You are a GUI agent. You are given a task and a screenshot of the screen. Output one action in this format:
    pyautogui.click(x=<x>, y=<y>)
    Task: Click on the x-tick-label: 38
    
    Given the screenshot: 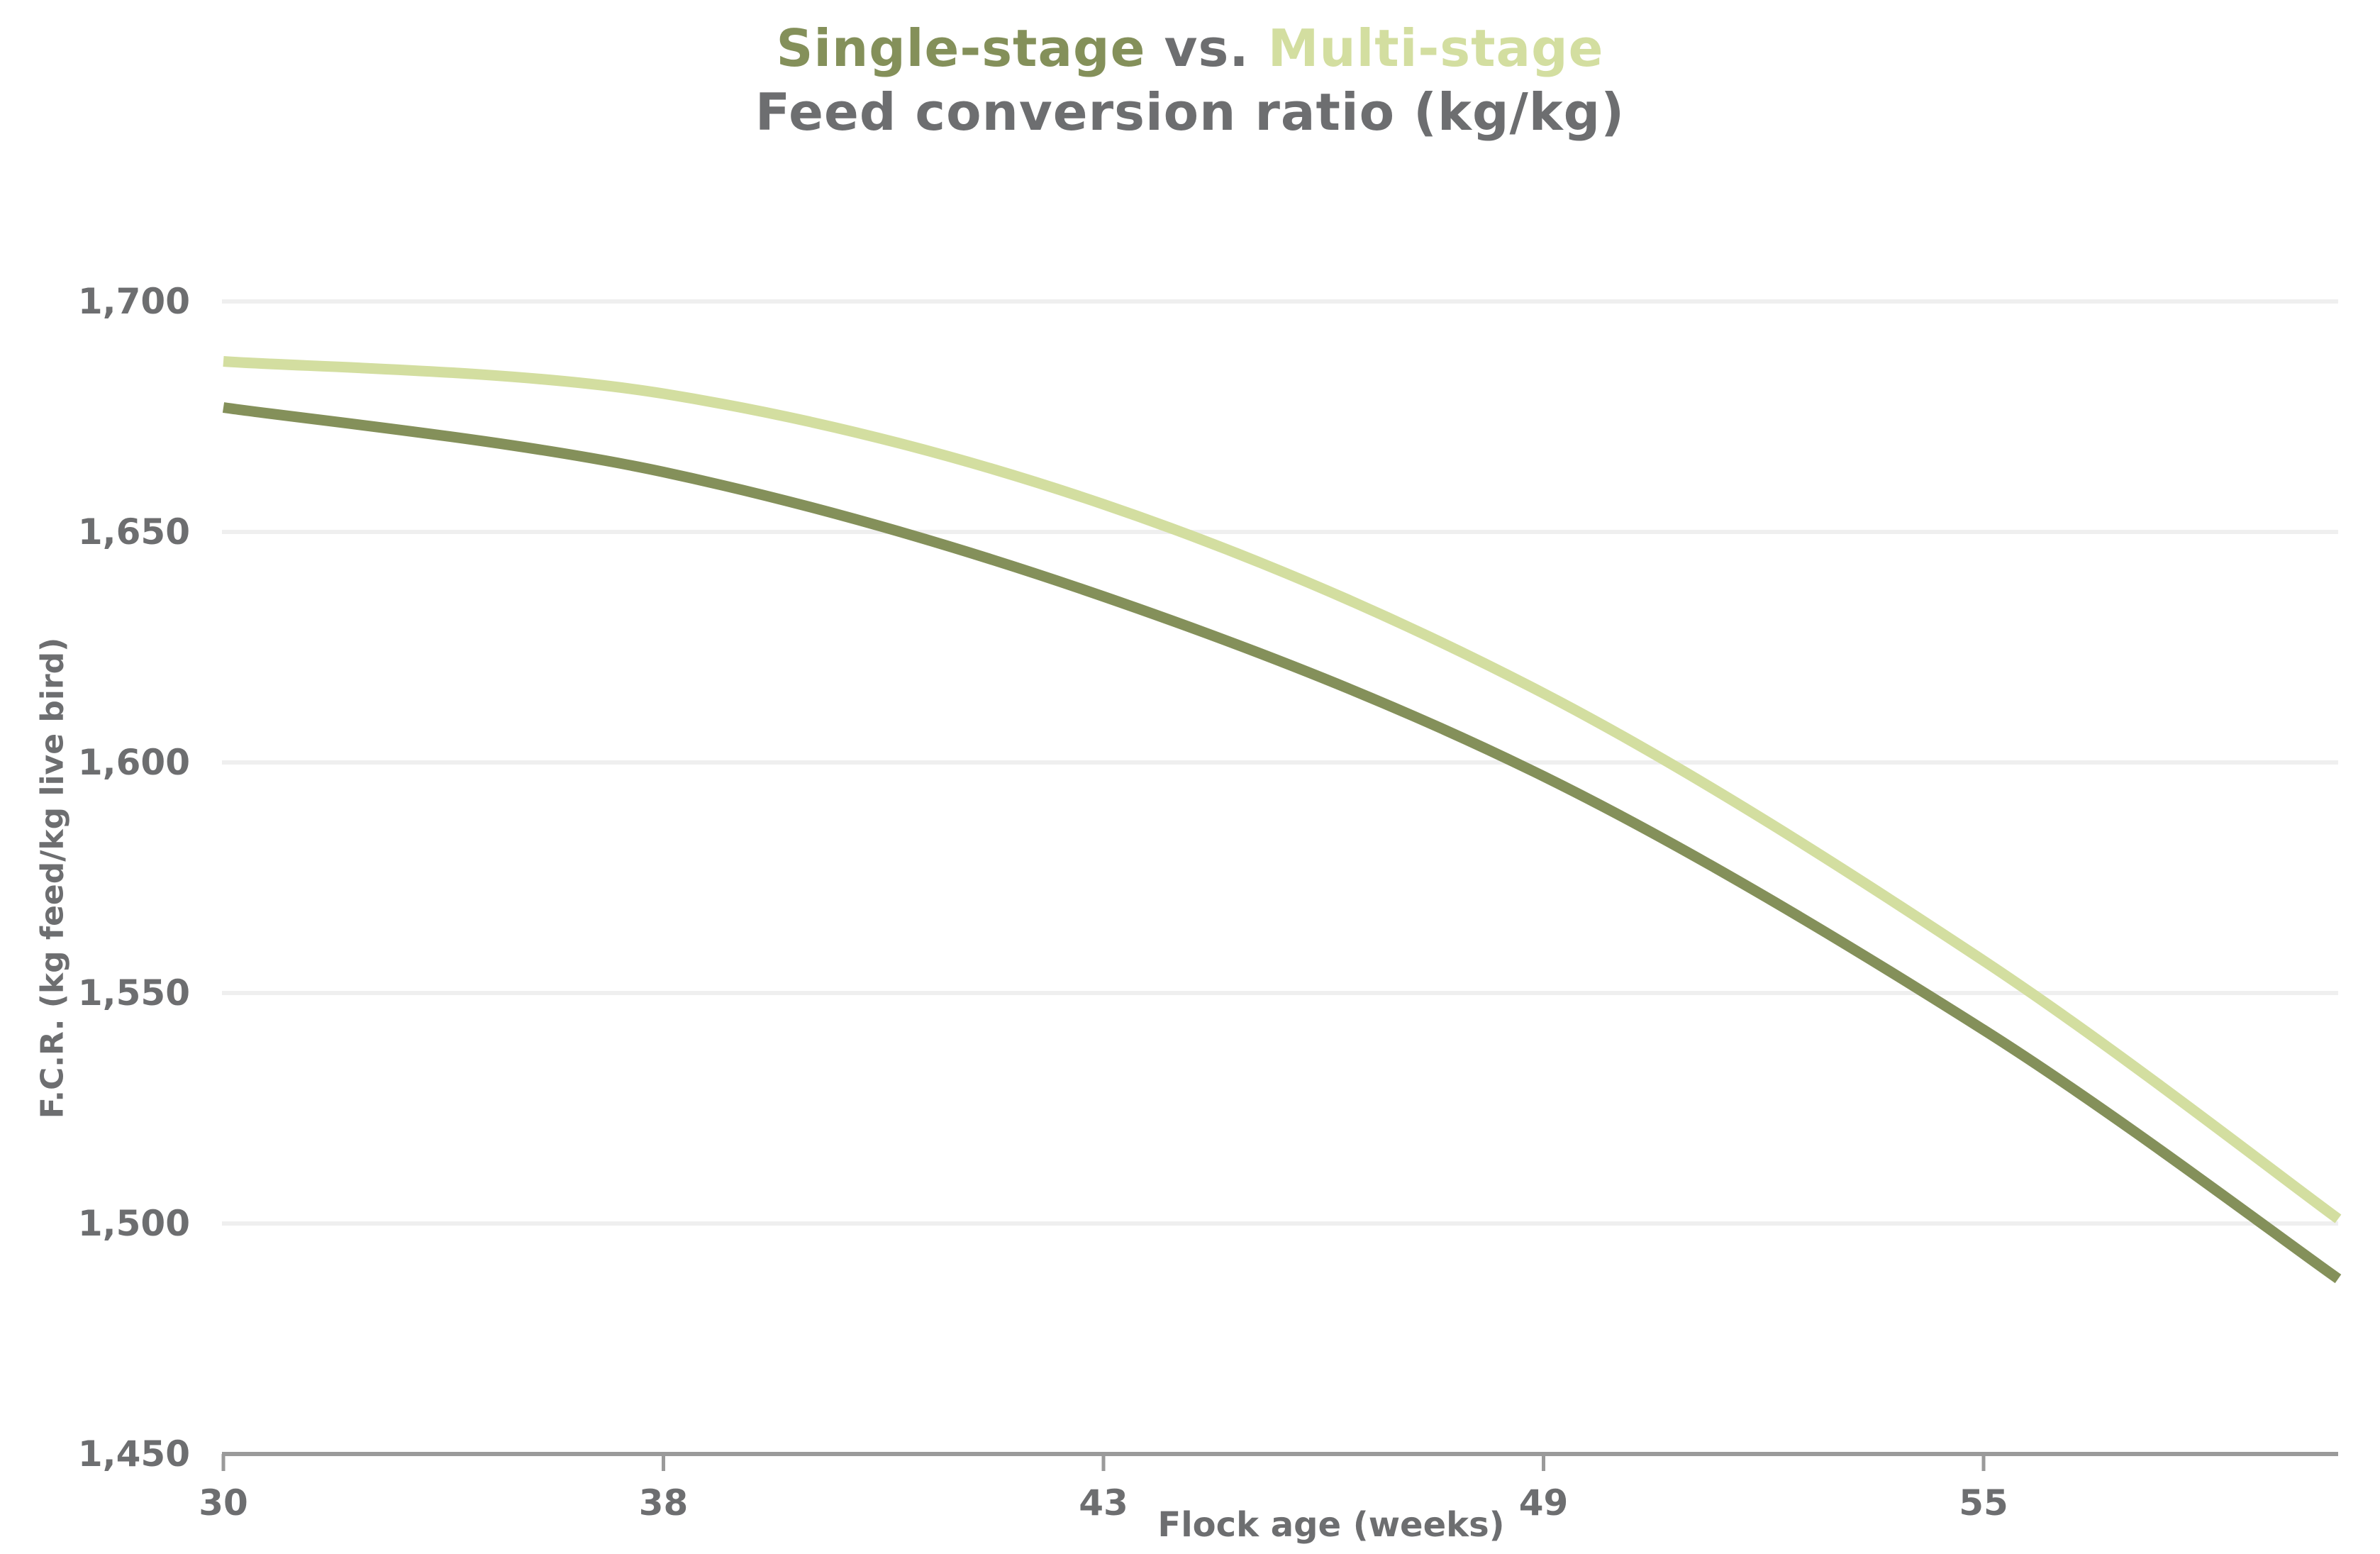 What is the action you would take?
    pyautogui.click(x=664, y=1503)
    